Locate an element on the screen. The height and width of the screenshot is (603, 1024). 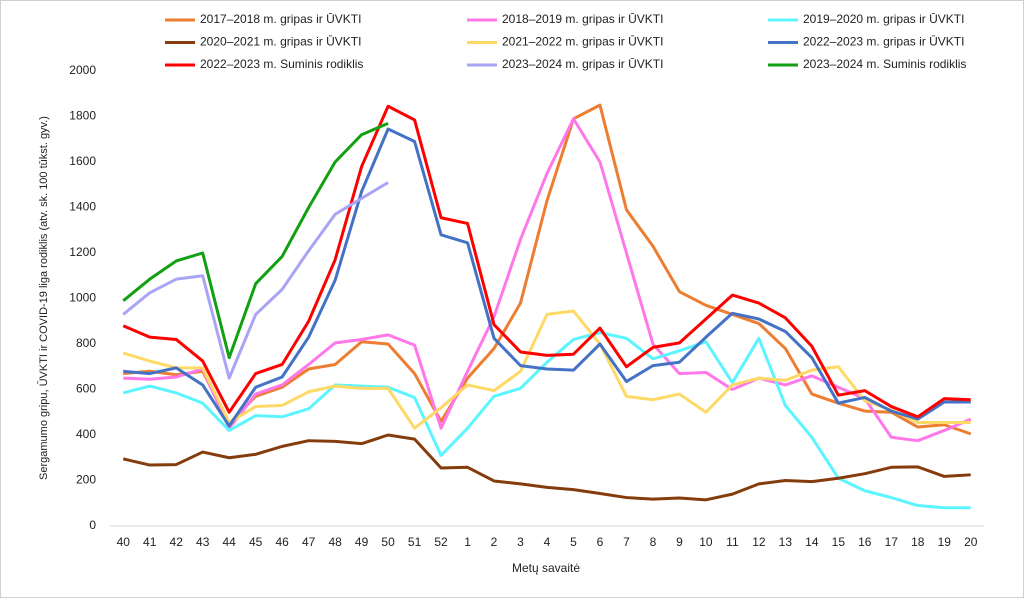
y-tick-label: 0 is located at coordinates (92, 525).